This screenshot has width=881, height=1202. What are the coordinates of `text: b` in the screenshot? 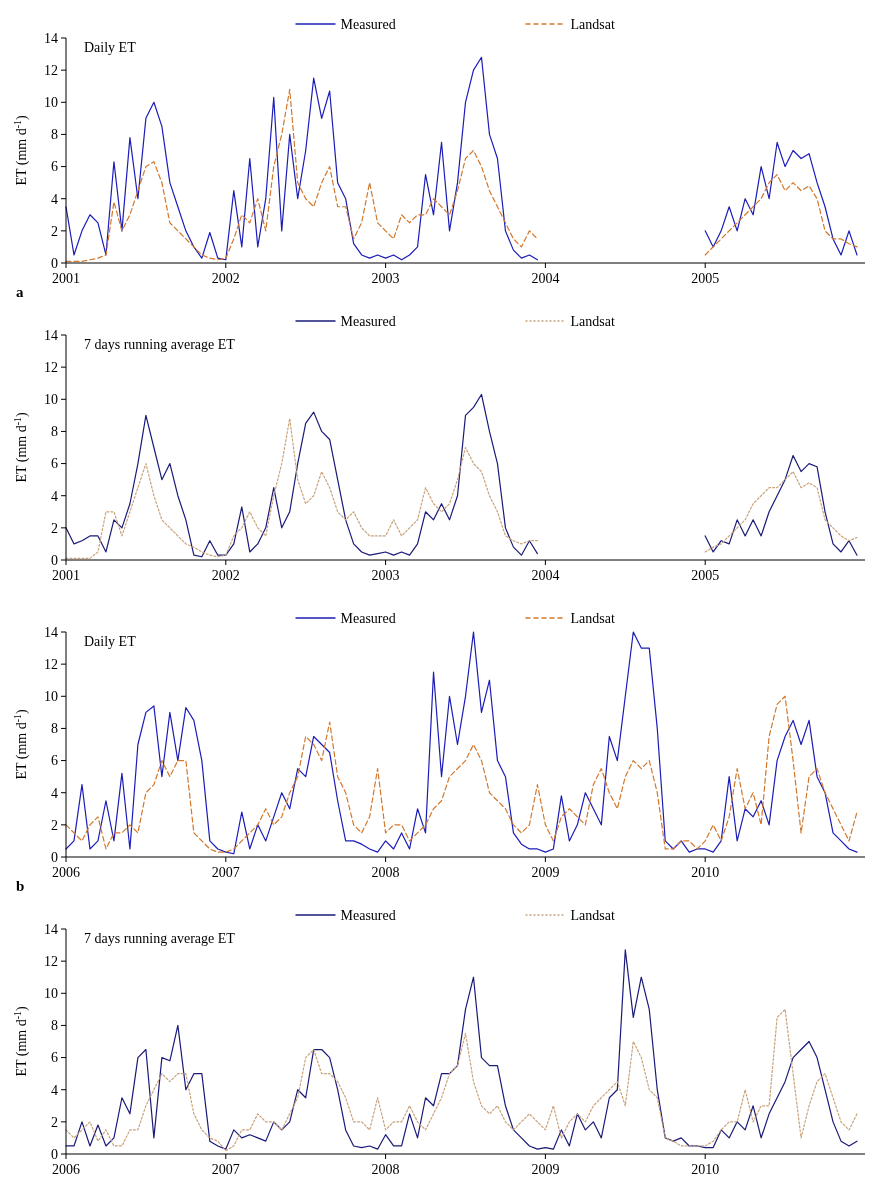 It's located at (20, 886).